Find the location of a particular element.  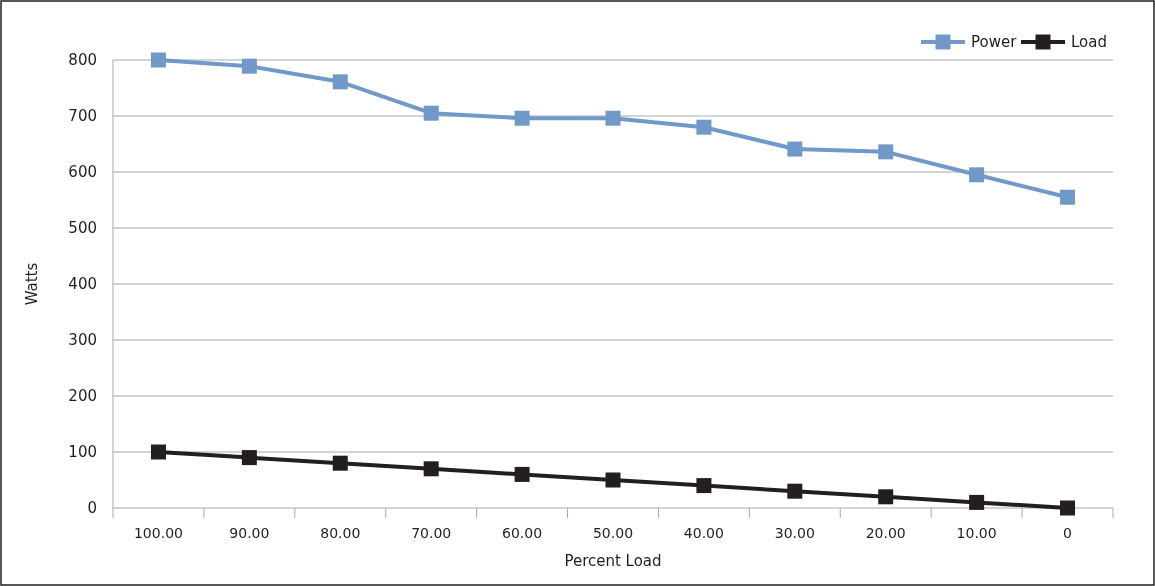

y-tick-label: 700 is located at coordinates (82, 116).